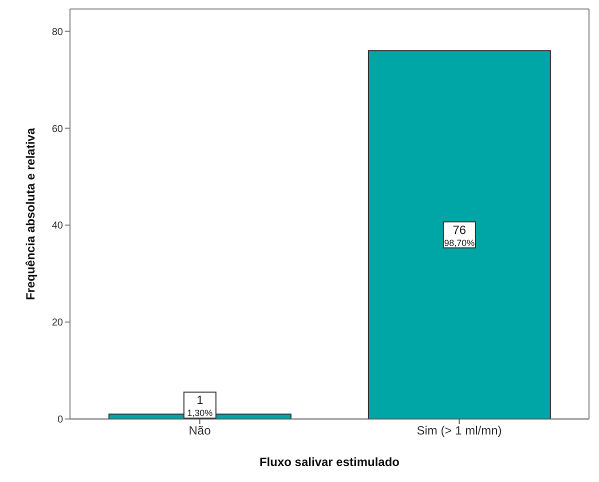  What do you see at coordinates (200, 405) in the screenshot?
I see `data-label: 1 1,30%` at bounding box center [200, 405].